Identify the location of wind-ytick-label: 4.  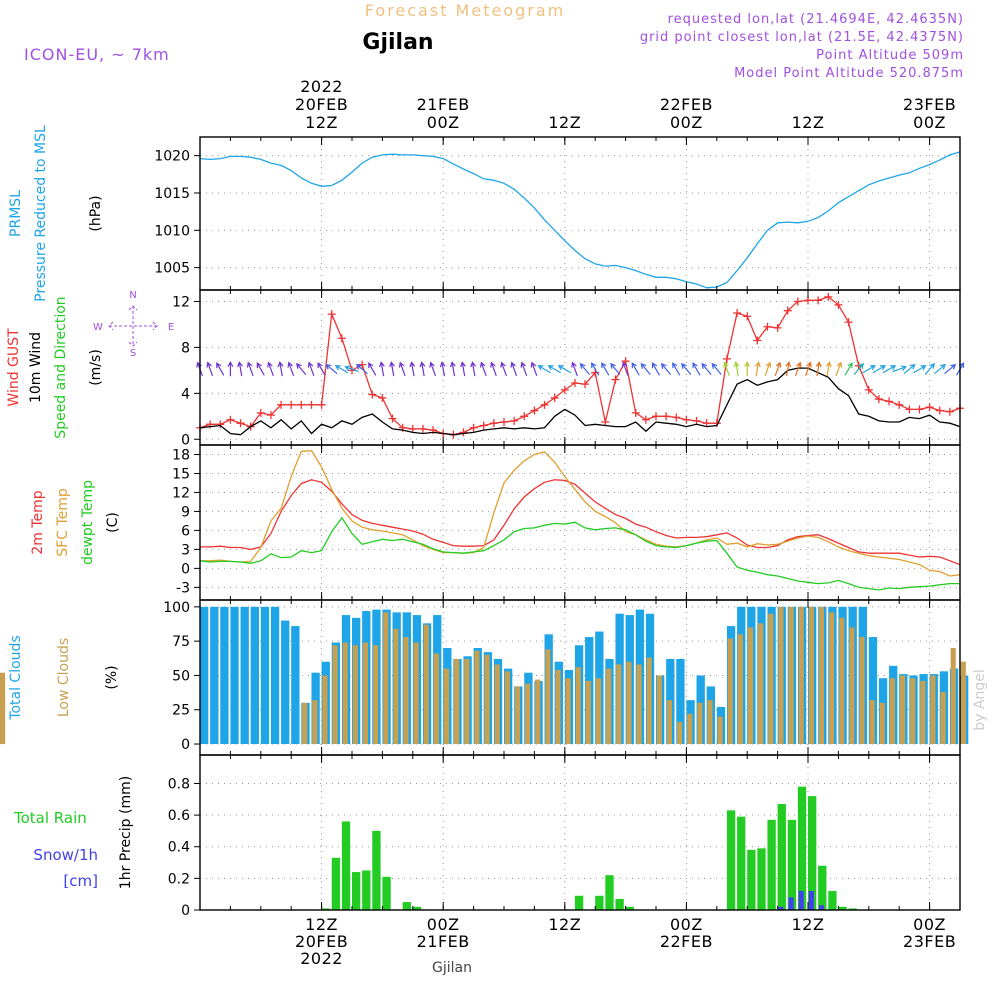
(185, 394).